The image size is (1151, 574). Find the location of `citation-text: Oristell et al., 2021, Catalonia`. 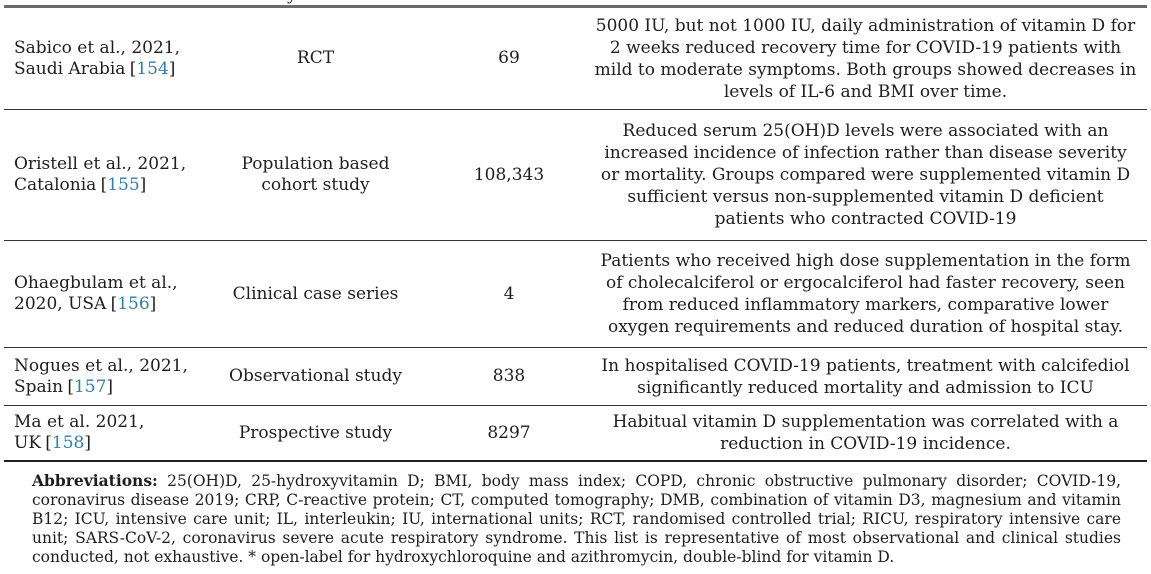

citation-text: Oristell et al., 2021, Catalonia is located at coordinates (100, 174).